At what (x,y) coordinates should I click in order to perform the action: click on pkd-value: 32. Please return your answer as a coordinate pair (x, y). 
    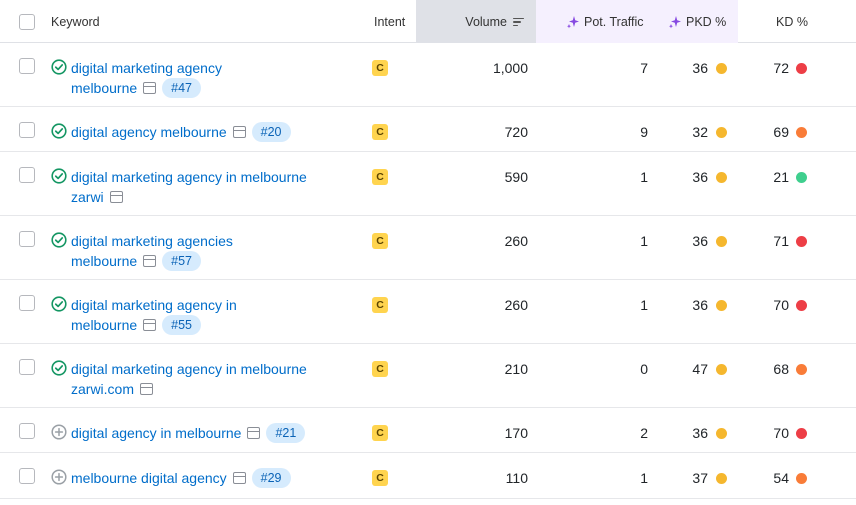
    Looking at the image, I should click on (700, 132).